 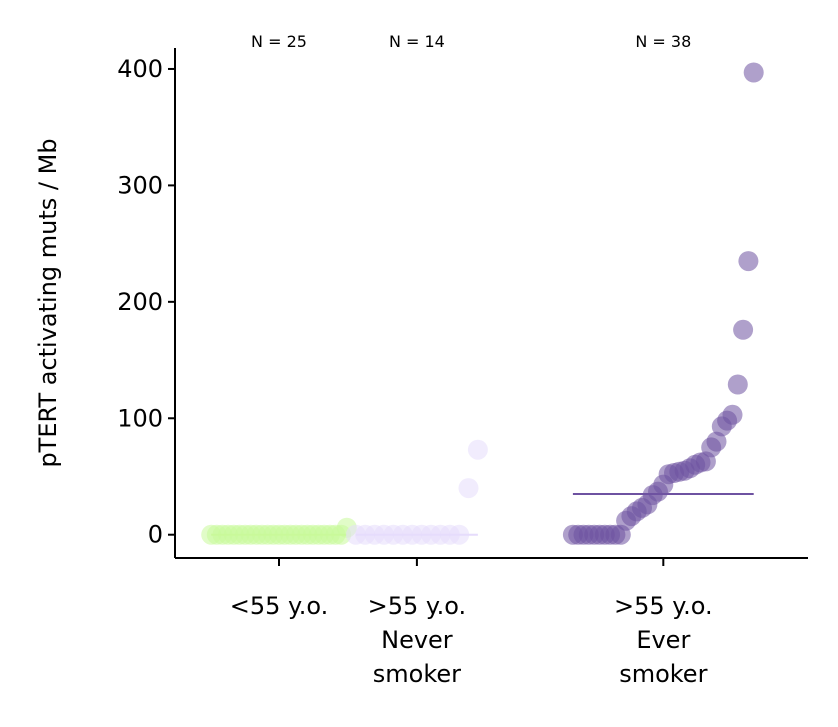 What do you see at coordinates (417, 41) in the screenshot?
I see `n-count-label: N = 14` at bounding box center [417, 41].